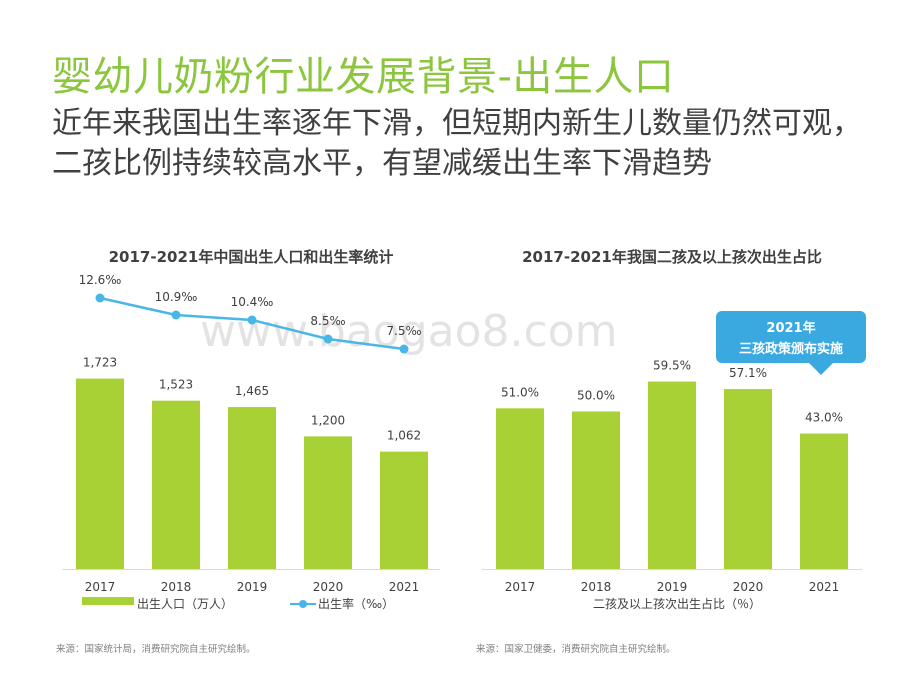 This screenshot has height=690, width=920. Describe the element at coordinates (596, 587) in the screenshot. I see `chart2-year-tick: 2018` at that location.